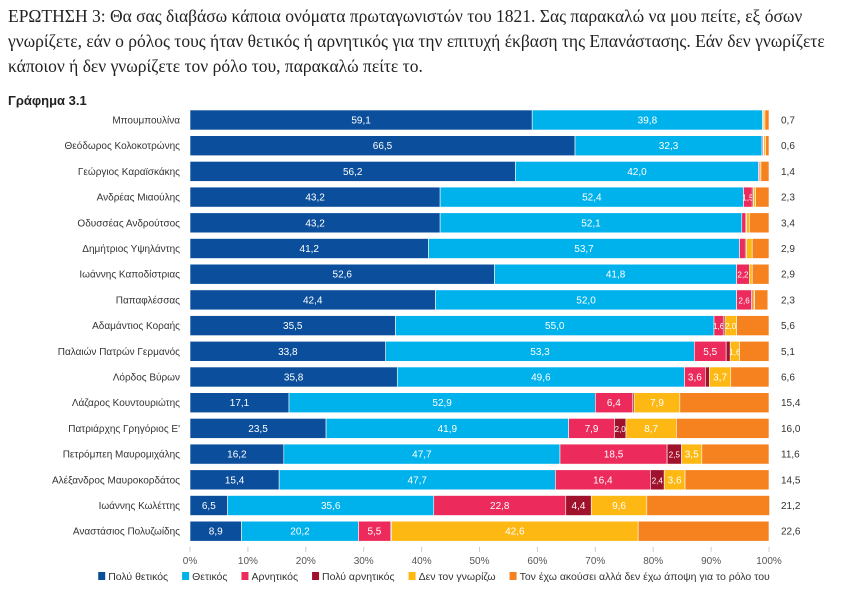 The image size is (868, 598). What do you see at coordinates (658, 480) in the screenshot?
I see `data-label: 2,4` at bounding box center [658, 480].